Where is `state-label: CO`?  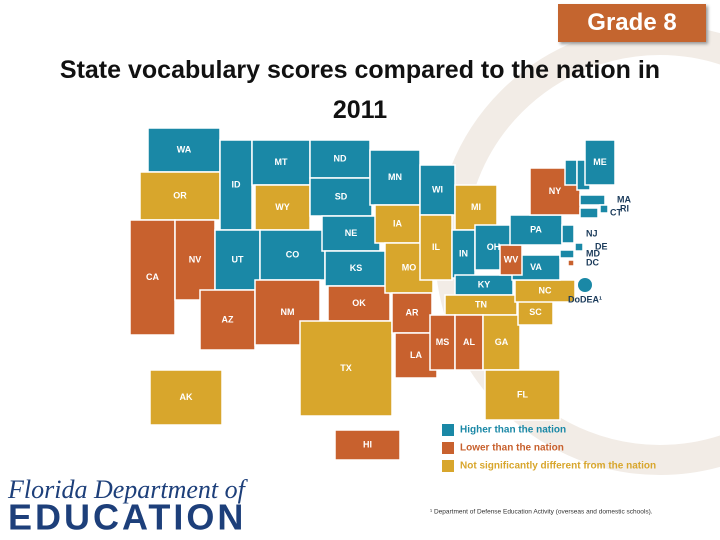
state-label: CO is located at coordinates (293, 254).